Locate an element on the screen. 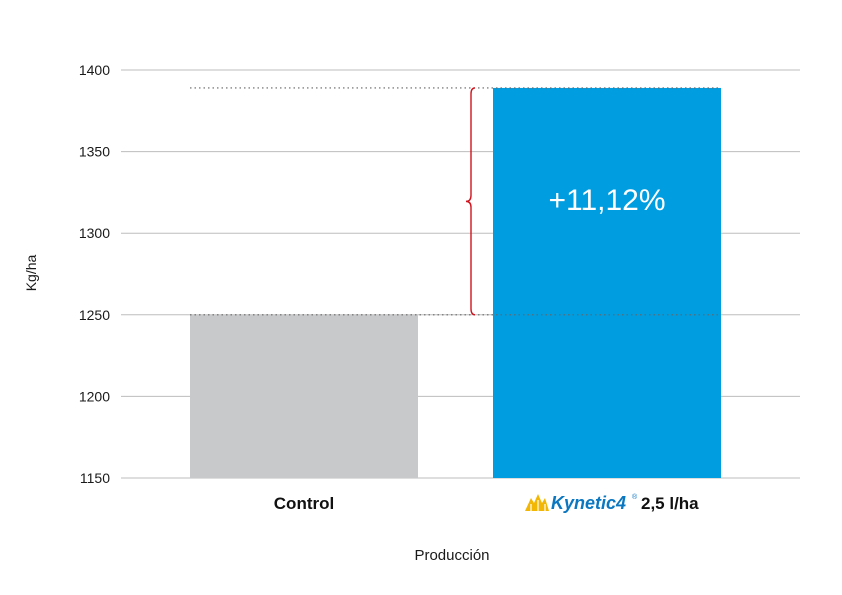 The image size is (842, 595). difference-annotation: +11,12% is located at coordinates (606, 200).